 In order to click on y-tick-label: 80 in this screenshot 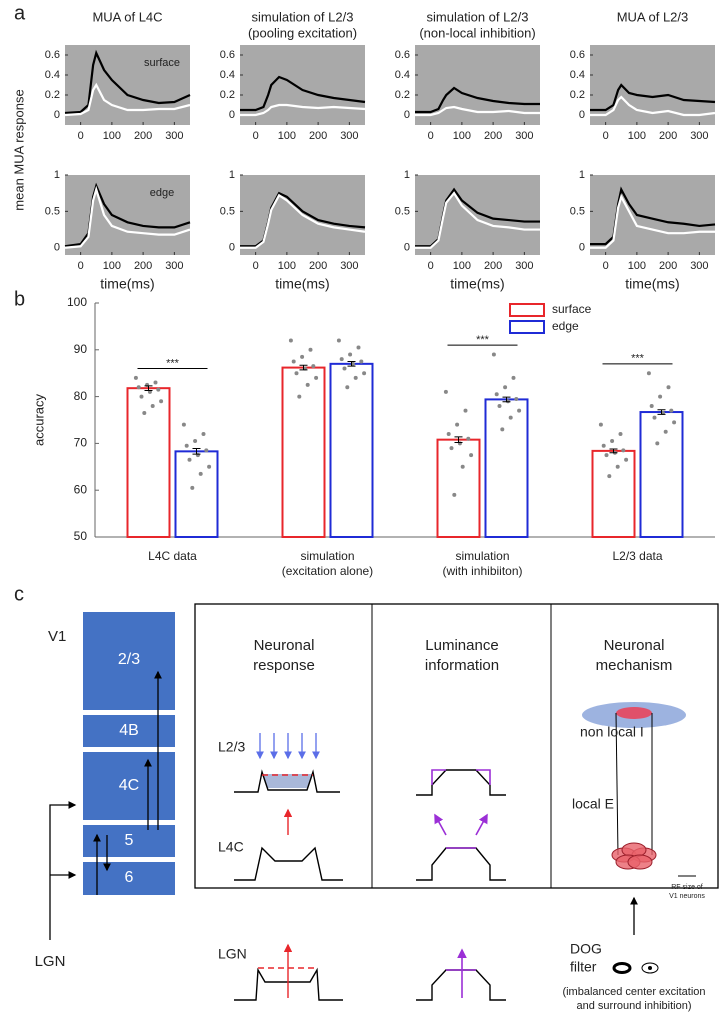, I will do `click(81, 396)`.